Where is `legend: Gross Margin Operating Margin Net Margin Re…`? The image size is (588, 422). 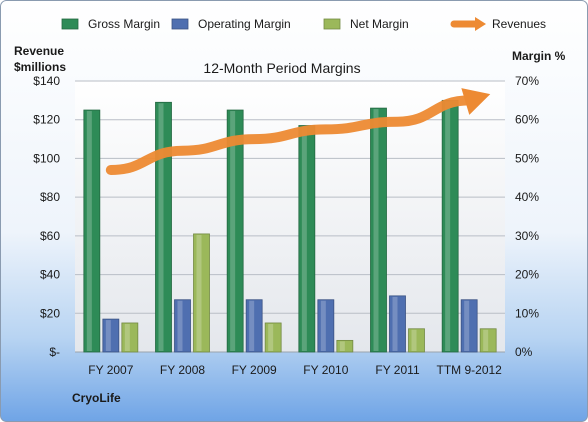 legend: Gross Margin Operating Margin Net Margin Re… is located at coordinates (303, 24).